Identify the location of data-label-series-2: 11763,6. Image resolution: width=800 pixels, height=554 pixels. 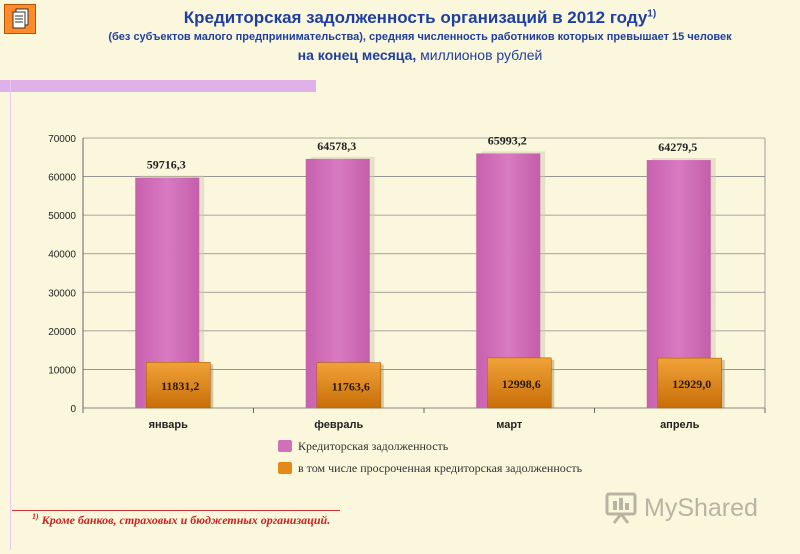
(351, 386).